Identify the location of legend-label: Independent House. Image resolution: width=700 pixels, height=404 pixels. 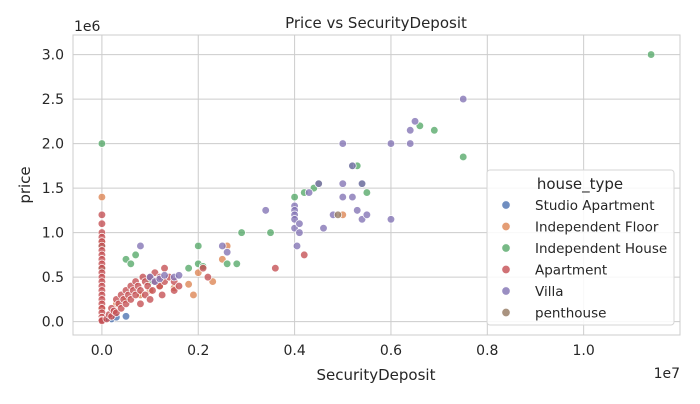
(601, 249).